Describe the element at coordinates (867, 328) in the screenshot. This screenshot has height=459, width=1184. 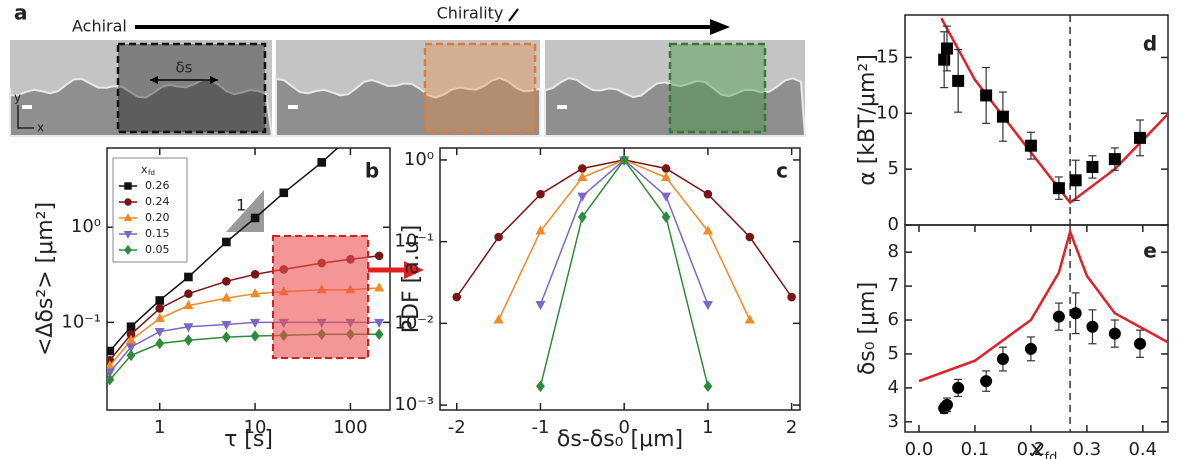
I see `y-axis-label: δs₀ [μm]` at that location.